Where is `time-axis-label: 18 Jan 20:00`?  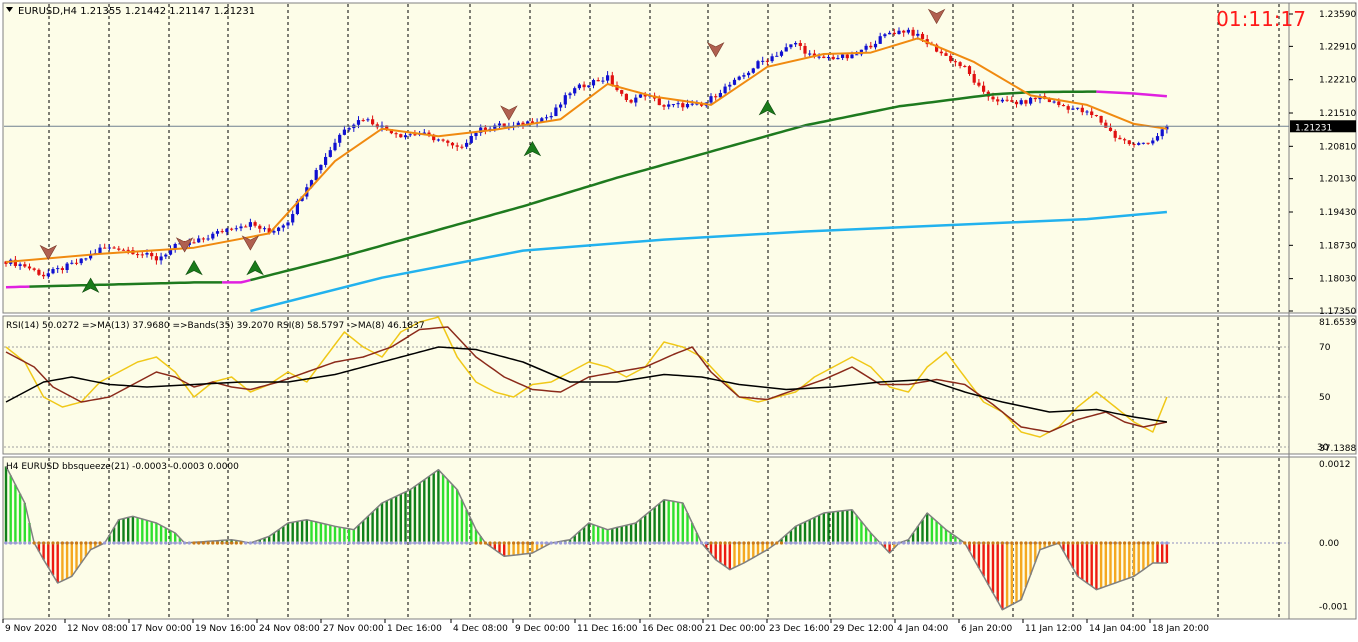 time-axis-label: 18 Jan 20:00 is located at coordinates (1180, 629).